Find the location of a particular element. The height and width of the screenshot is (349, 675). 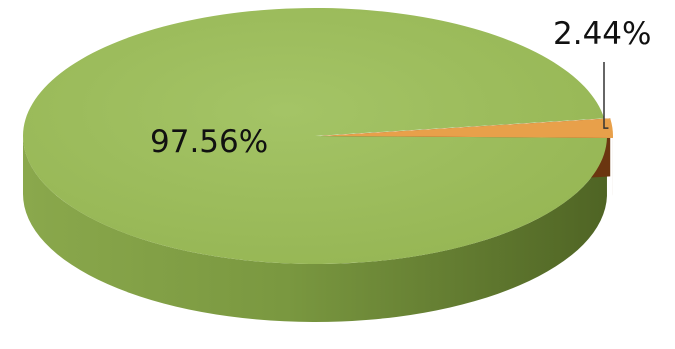

data-label-slice-large: 97.56% is located at coordinates (209, 142).